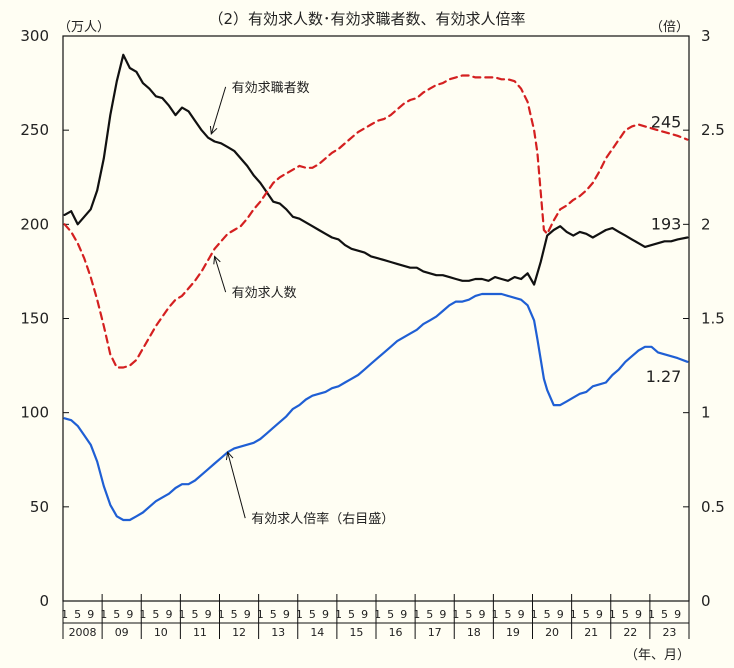 This screenshot has width=734, height=668. What do you see at coordinates (34, 413) in the screenshot?
I see `left-tick-label: 100` at bounding box center [34, 413].